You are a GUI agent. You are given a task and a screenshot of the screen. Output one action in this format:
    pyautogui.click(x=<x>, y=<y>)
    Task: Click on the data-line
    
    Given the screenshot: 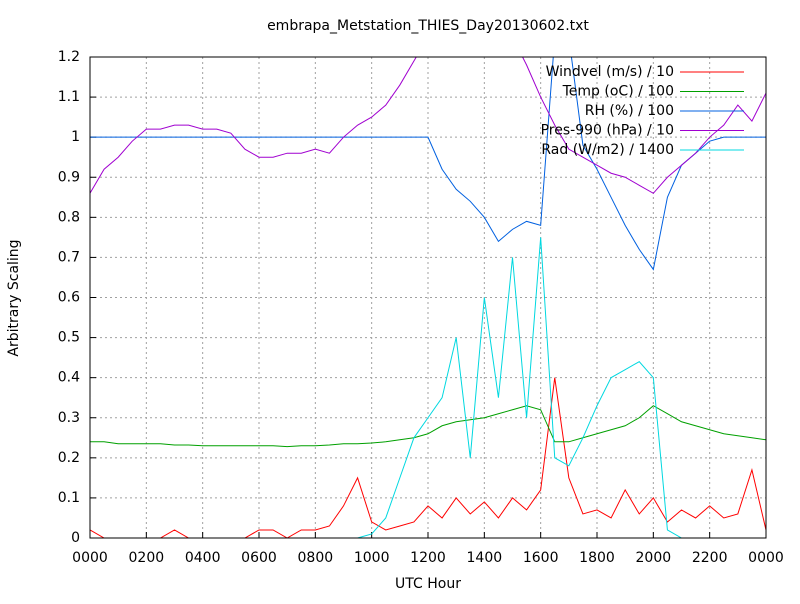 What is the action you would take?
    pyautogui.click(x=428, y=426)
    